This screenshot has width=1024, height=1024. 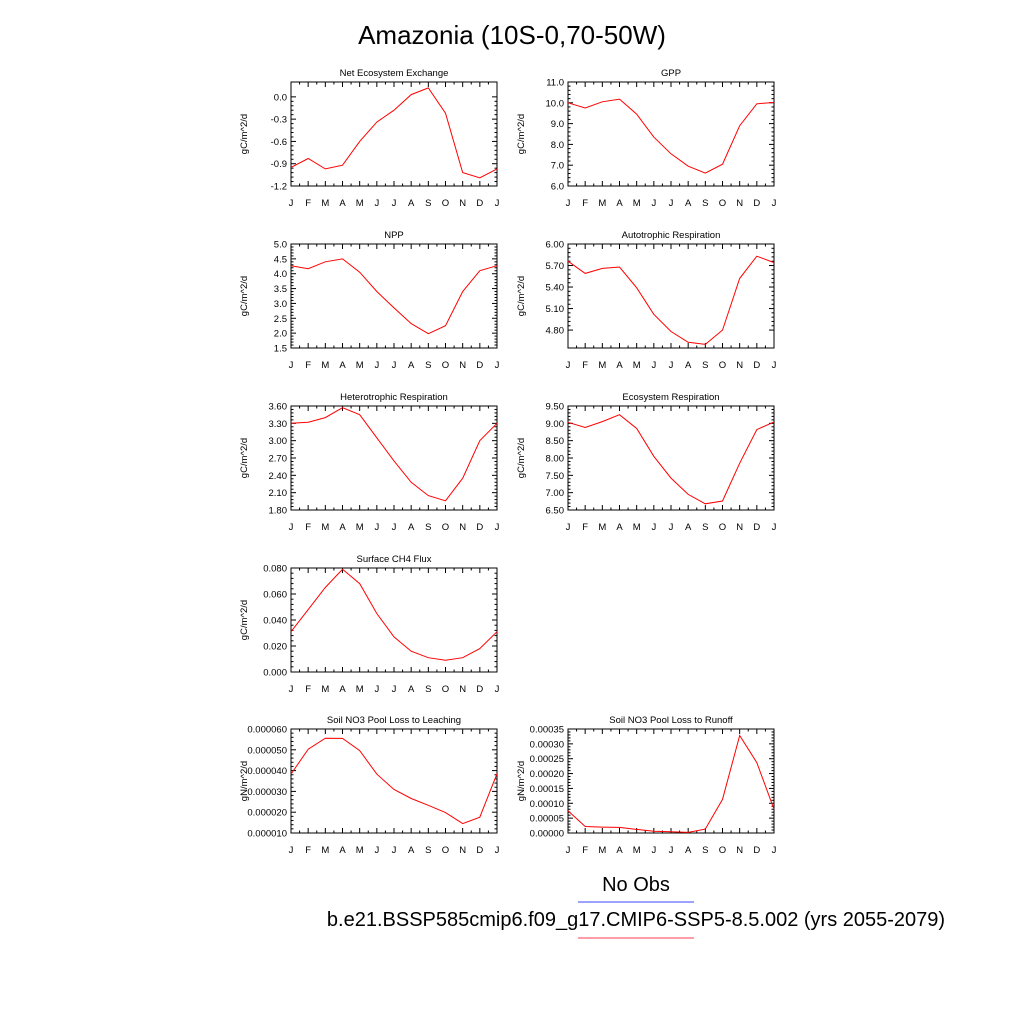 I want to click on y-tick-label: 1.5, so click(x=280, y=349).